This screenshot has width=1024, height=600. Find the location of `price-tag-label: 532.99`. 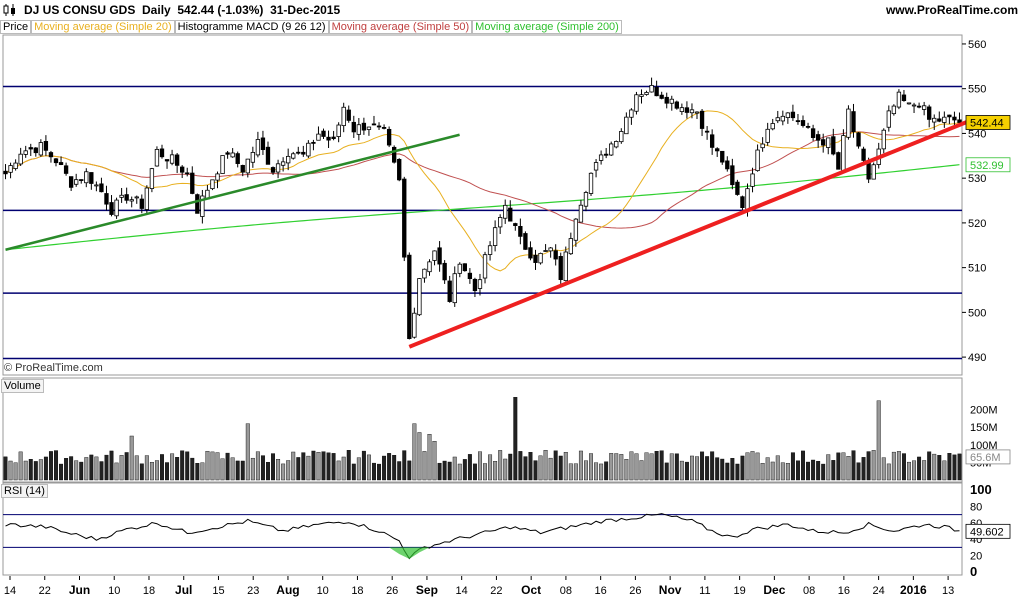

price-tag-label: 532.99 is located at coordinates (987, 166).